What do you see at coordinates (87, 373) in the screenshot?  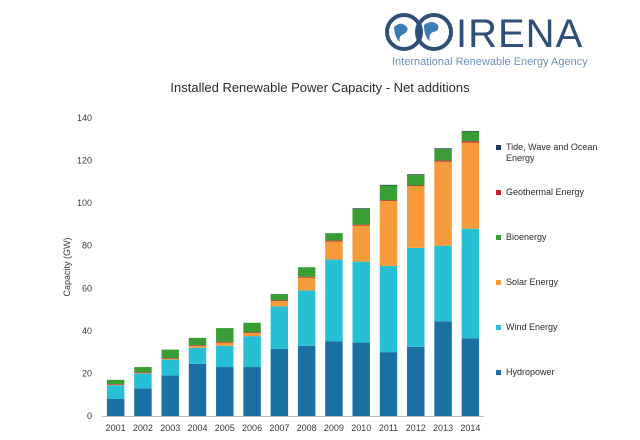 I see `y-tick-label: 20` at bounding box center [87, 373].